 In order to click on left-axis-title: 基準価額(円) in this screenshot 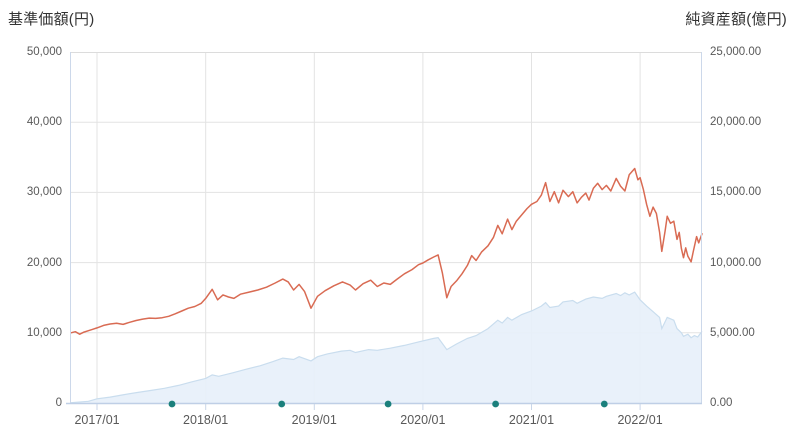, I will do `click(51, 19)`.